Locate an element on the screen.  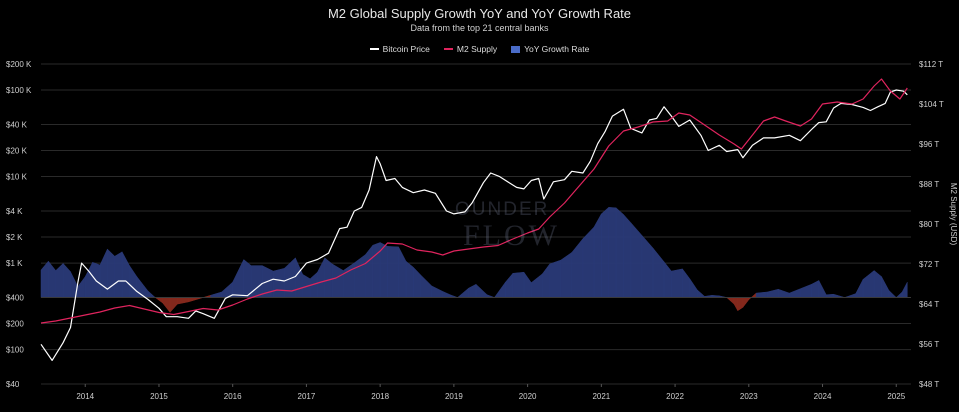
y-left-tick-label: $200 K is located at coordinates (19, 64).